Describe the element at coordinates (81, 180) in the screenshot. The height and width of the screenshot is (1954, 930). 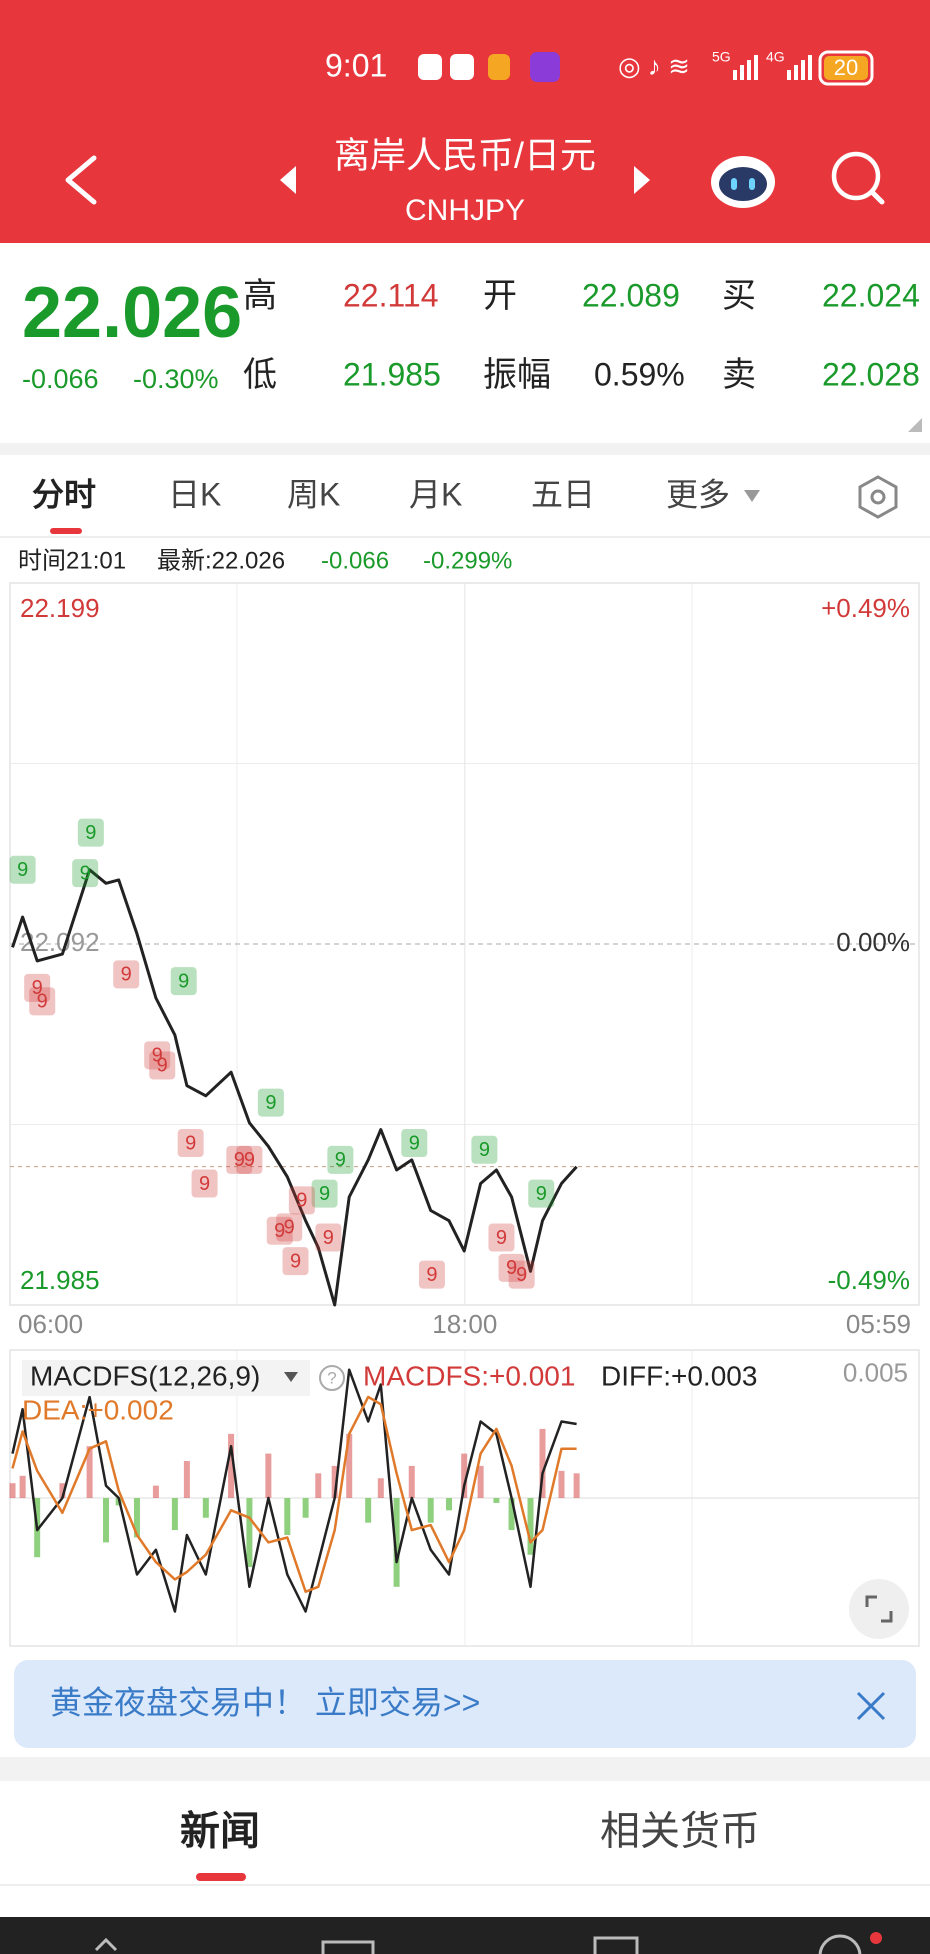
I see `back-button` at that location.